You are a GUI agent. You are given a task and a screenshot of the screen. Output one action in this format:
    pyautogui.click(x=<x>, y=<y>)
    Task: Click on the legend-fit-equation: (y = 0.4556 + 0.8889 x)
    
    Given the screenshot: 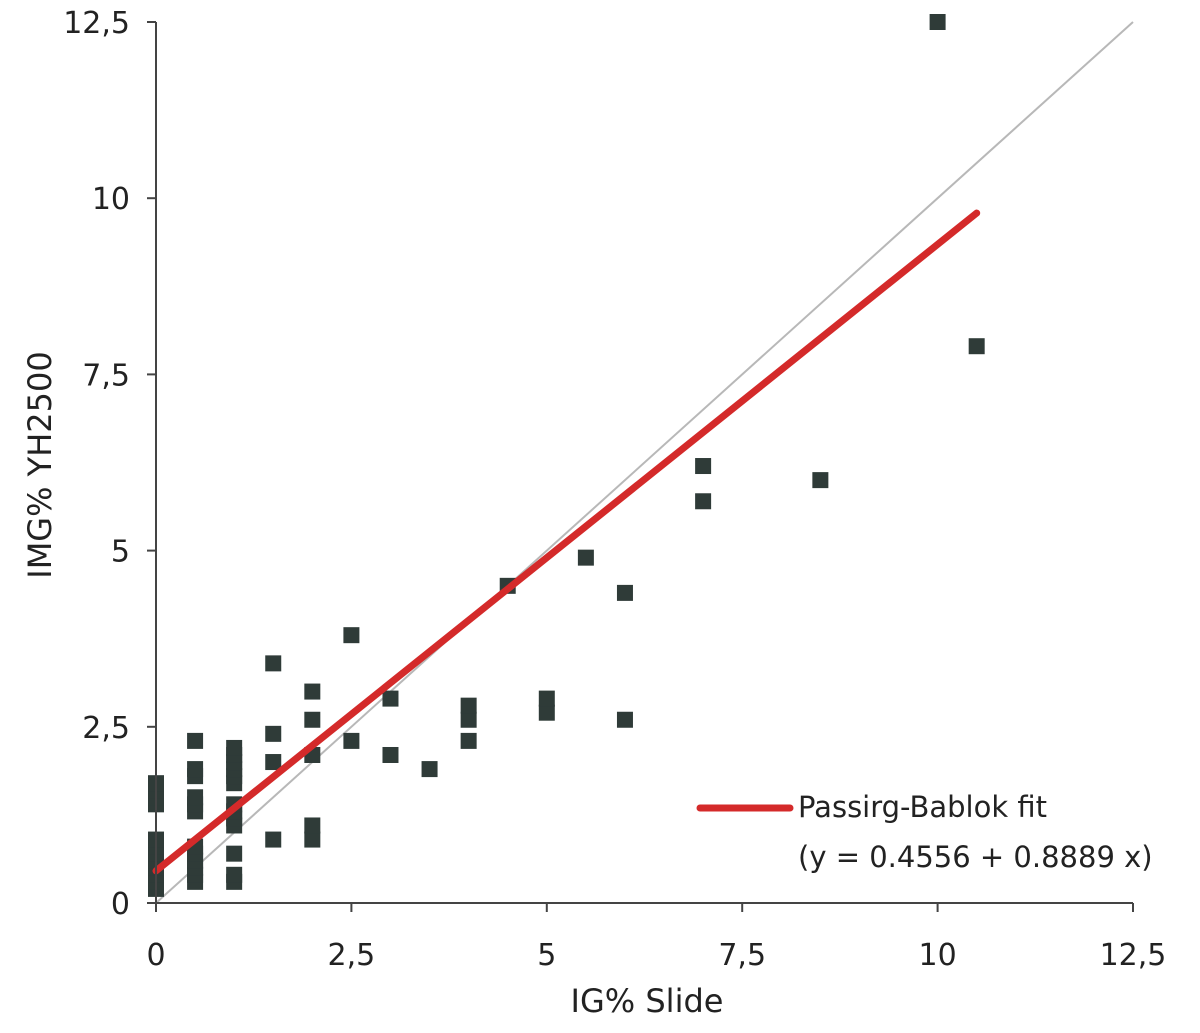 What is the action you would take?
    pyautogui.click(x=975, y=857)
    